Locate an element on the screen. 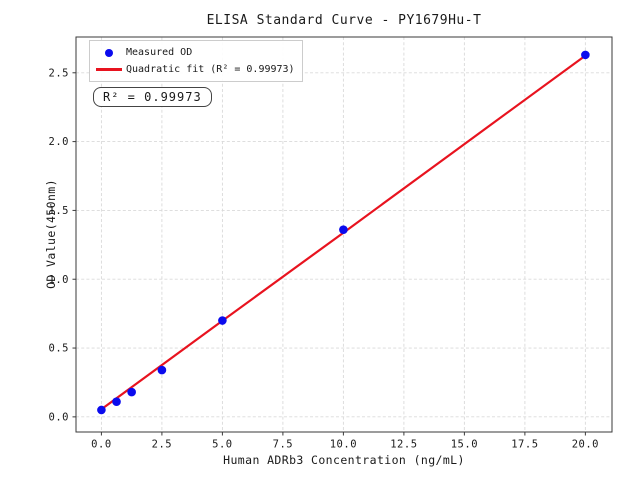  y-tick-label: 0.0 is located at coordinates (59, 417).